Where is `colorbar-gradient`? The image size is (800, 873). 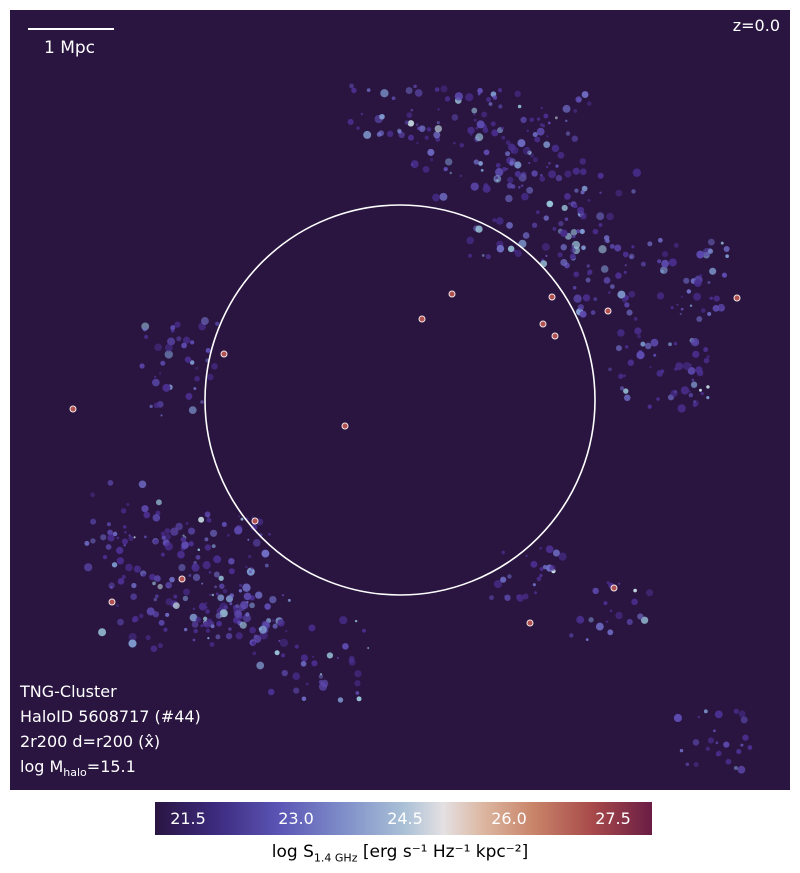
colorbar-gradient is located at coordinates (403, 818).